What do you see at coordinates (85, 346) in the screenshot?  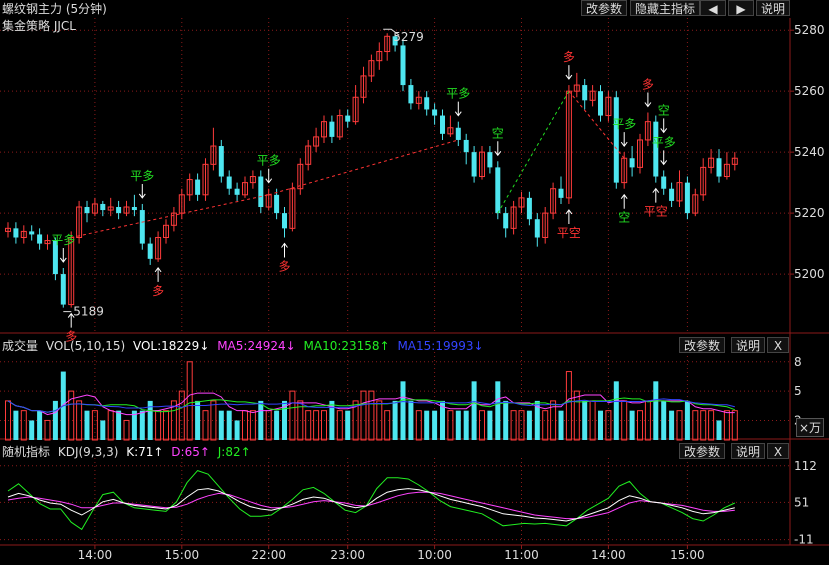 I see `volume-params: VOL(5,10,15)` at bounding box center [85, 346].